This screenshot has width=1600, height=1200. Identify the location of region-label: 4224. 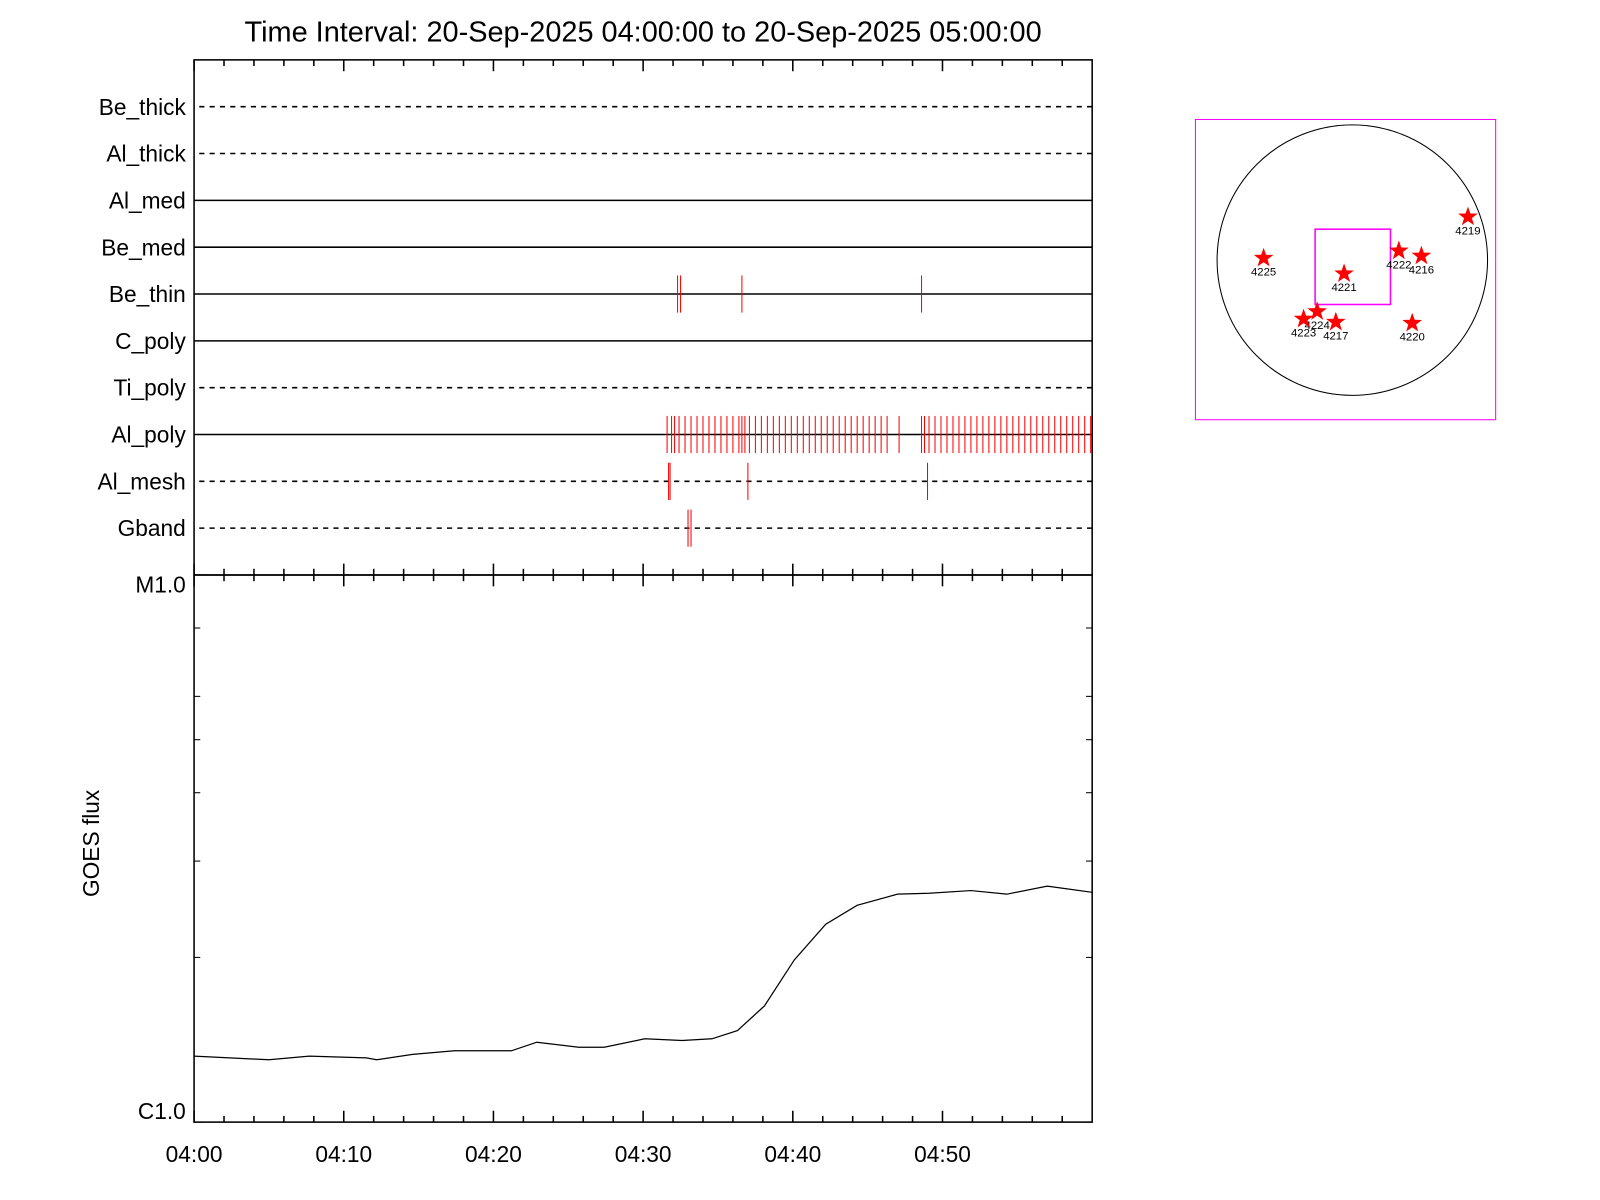
(1317, 326).